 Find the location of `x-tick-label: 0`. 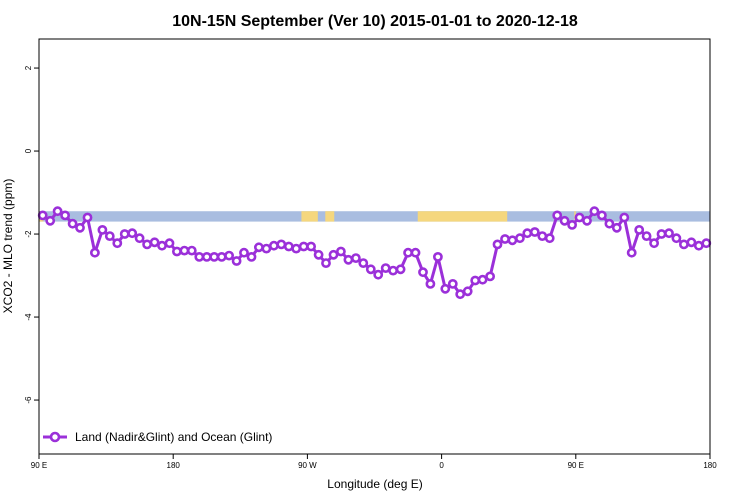

x-tick-label: 0 is located at coordinates (441, 465).